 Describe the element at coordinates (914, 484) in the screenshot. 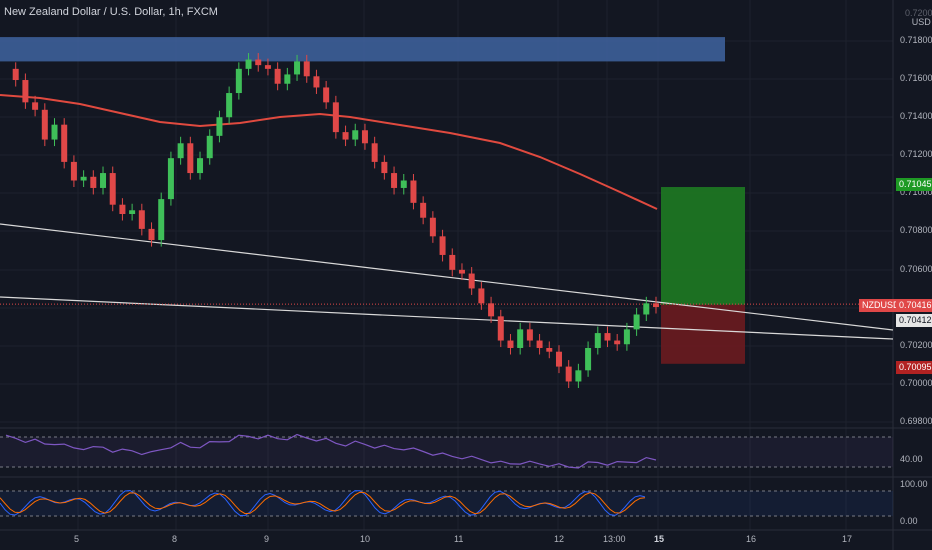

I see `stoch-axis-tick-high: 100.00` at that location.